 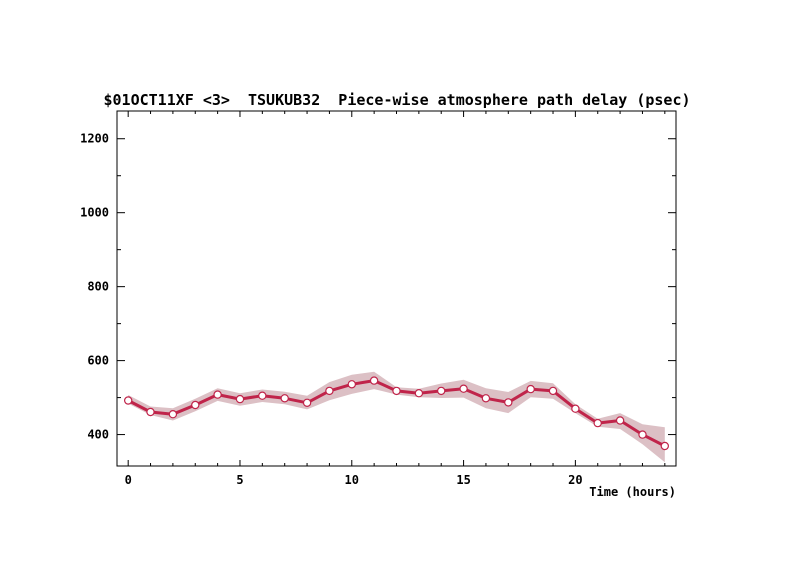 What do you see at coordinates (239, 480) in the screenshot?
I see `x-tick-label: 5` at bounding box center [239, 480].